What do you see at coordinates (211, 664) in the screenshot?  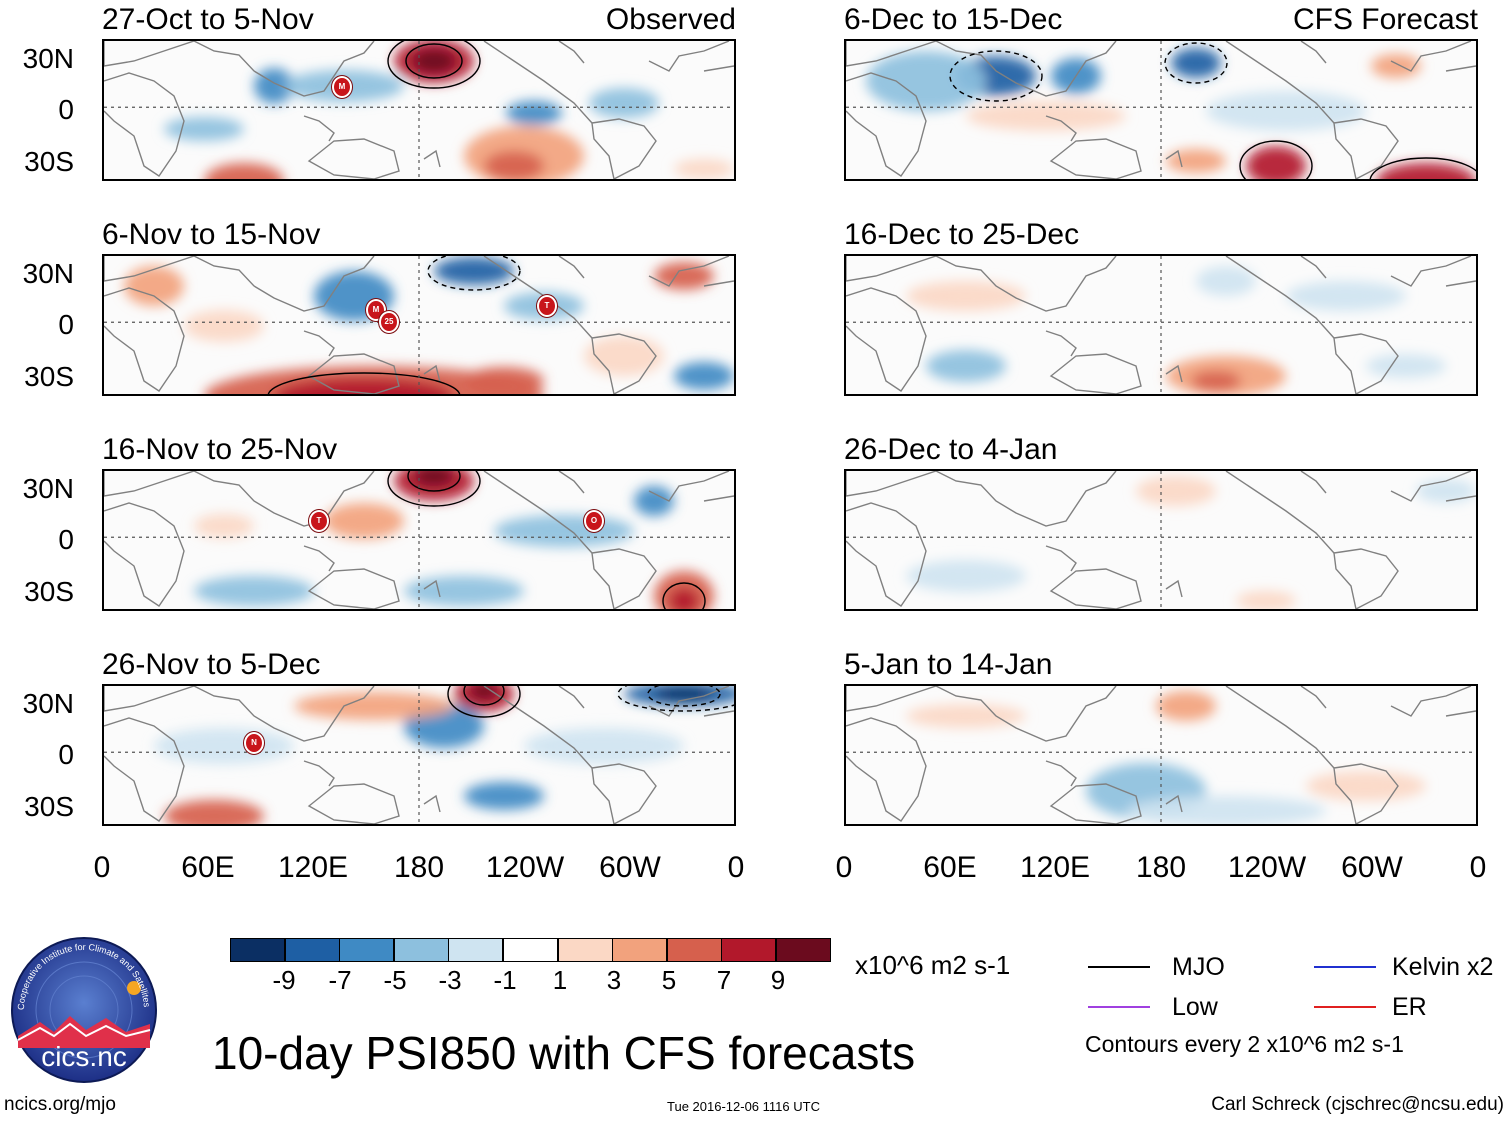 I see `panel-title-4: 26-Nov to 5-Dec` at bounding box center [211, 664].